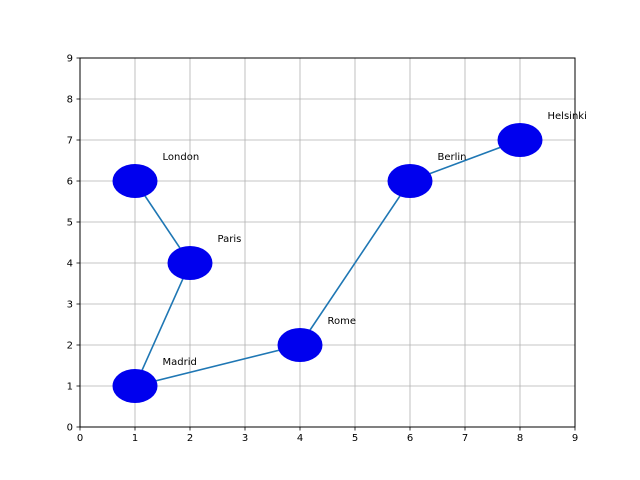  Describe the element at coordinates (70, 346) in the screenshot. I see `y-tick-label: 2` at that location.